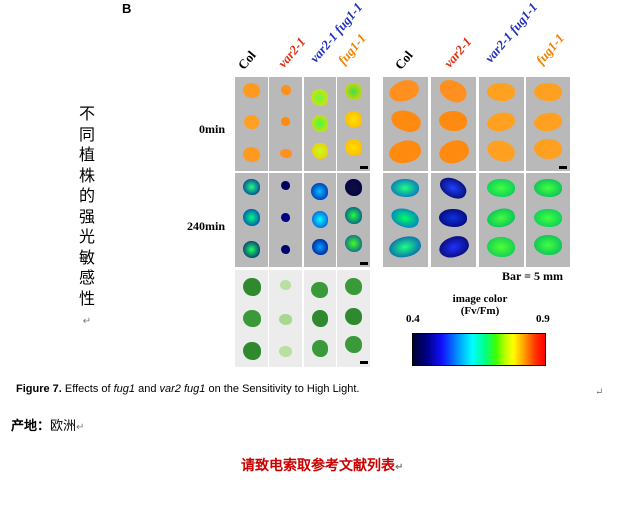 The height and width of the screenshot is (508, 630). What do you see at coordinates (511, 33) in the screenshot?
I see `column-header: var2-1 fug1-1` at bounding box center [511, 33].